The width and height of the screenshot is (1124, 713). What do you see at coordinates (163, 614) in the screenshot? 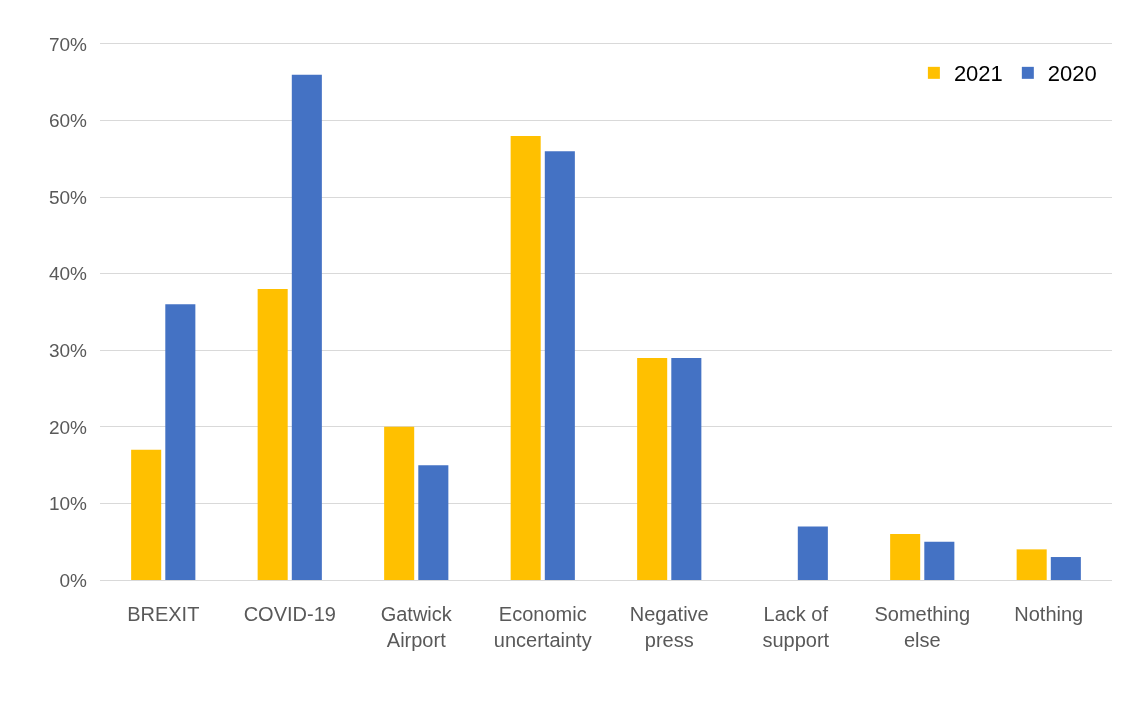
I see `x-tick-label: BREXIT` at bounding box center [163, 614].